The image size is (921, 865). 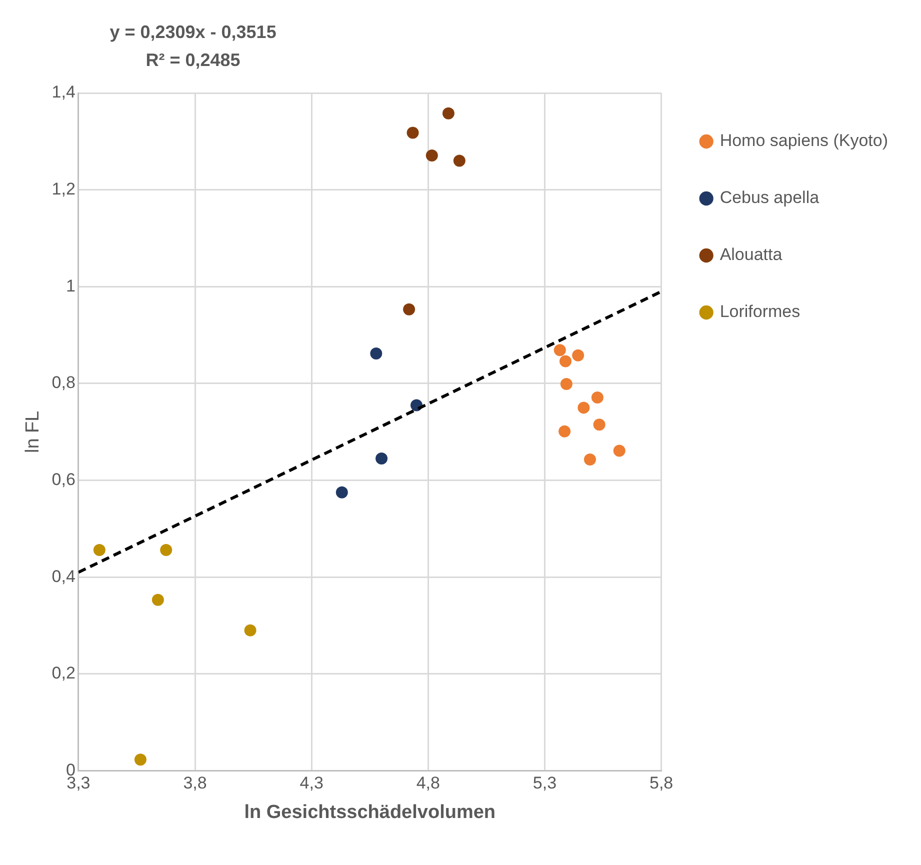 What do you see at coordinates (770, 198) in the screenshot?
I see `legend-label: Cebus apella` at bounding box center [770, 198].